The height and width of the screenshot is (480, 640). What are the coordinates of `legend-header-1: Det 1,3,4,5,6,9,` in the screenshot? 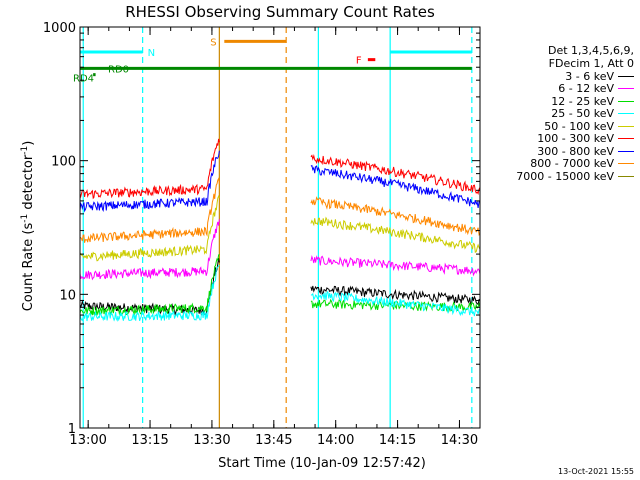 It's located at (590, 50).